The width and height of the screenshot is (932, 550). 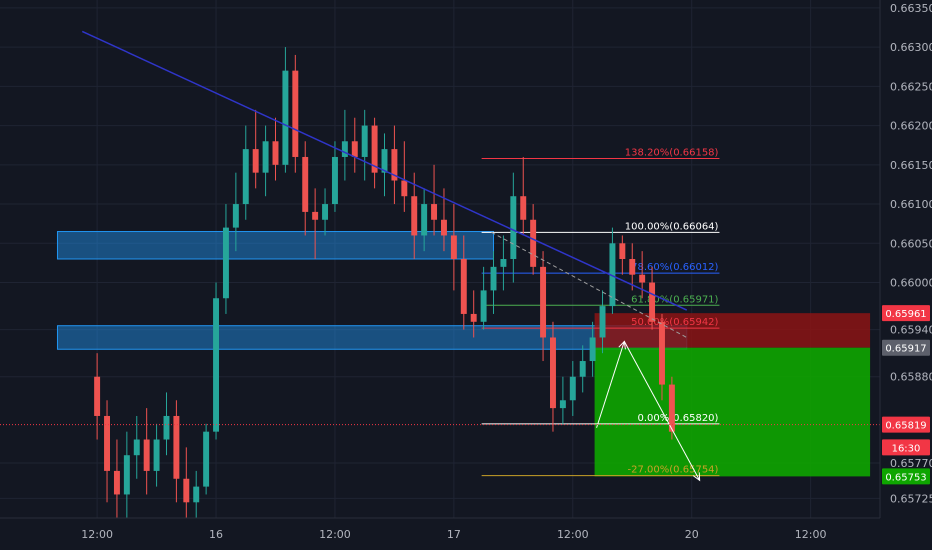 What do you see at coordinates (911, 47) in the screenshot?
I see `price-tick-label: 0.66300` at bounding box center [911, 47].